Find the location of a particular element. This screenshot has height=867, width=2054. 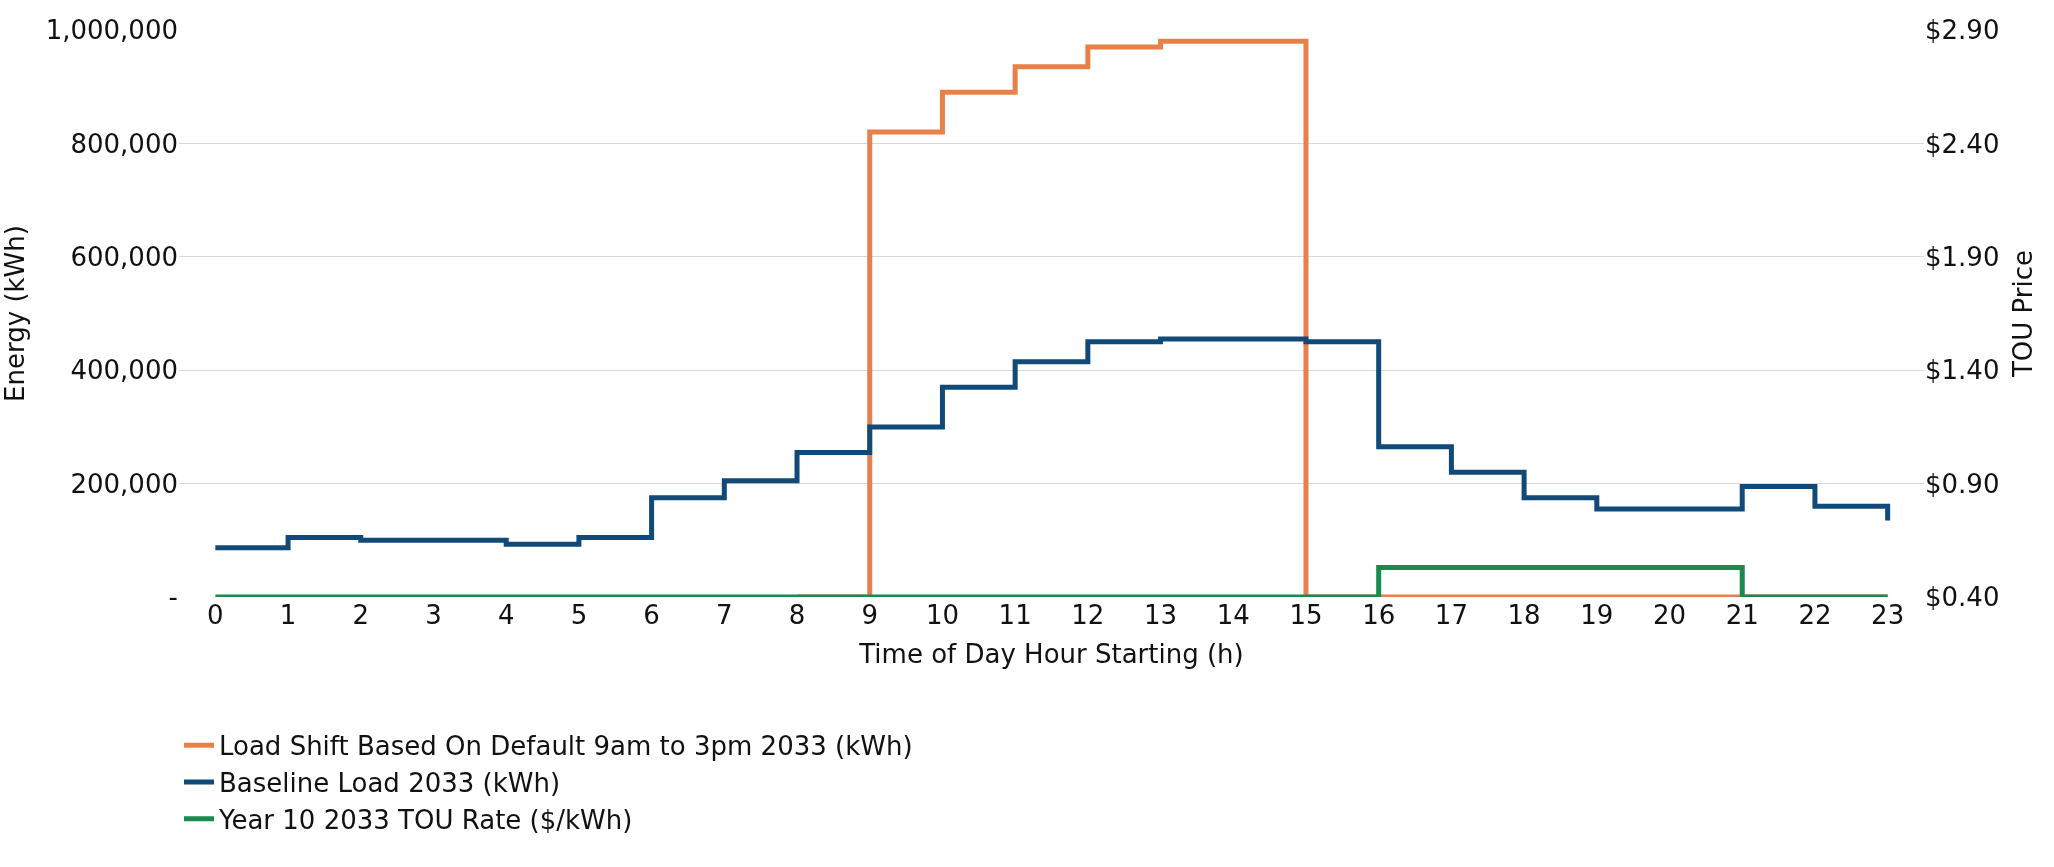

x-tick-label: 4 is located at coordinates (506, 615).